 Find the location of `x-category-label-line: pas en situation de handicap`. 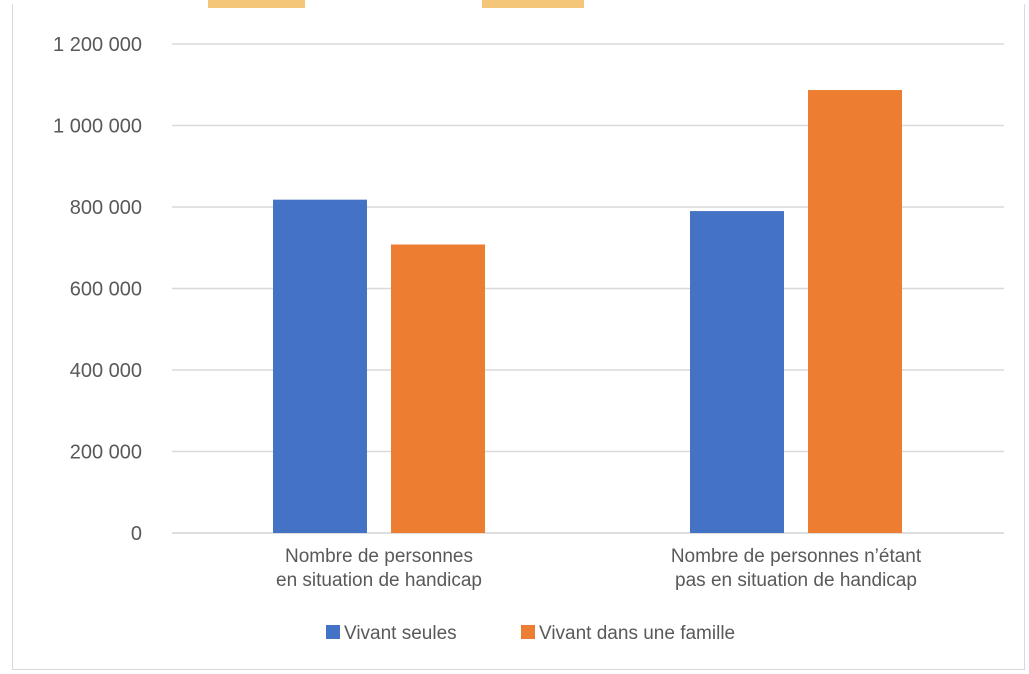

x-category-label-line: pas en situation de handicap is located at coordinates (796, 580).